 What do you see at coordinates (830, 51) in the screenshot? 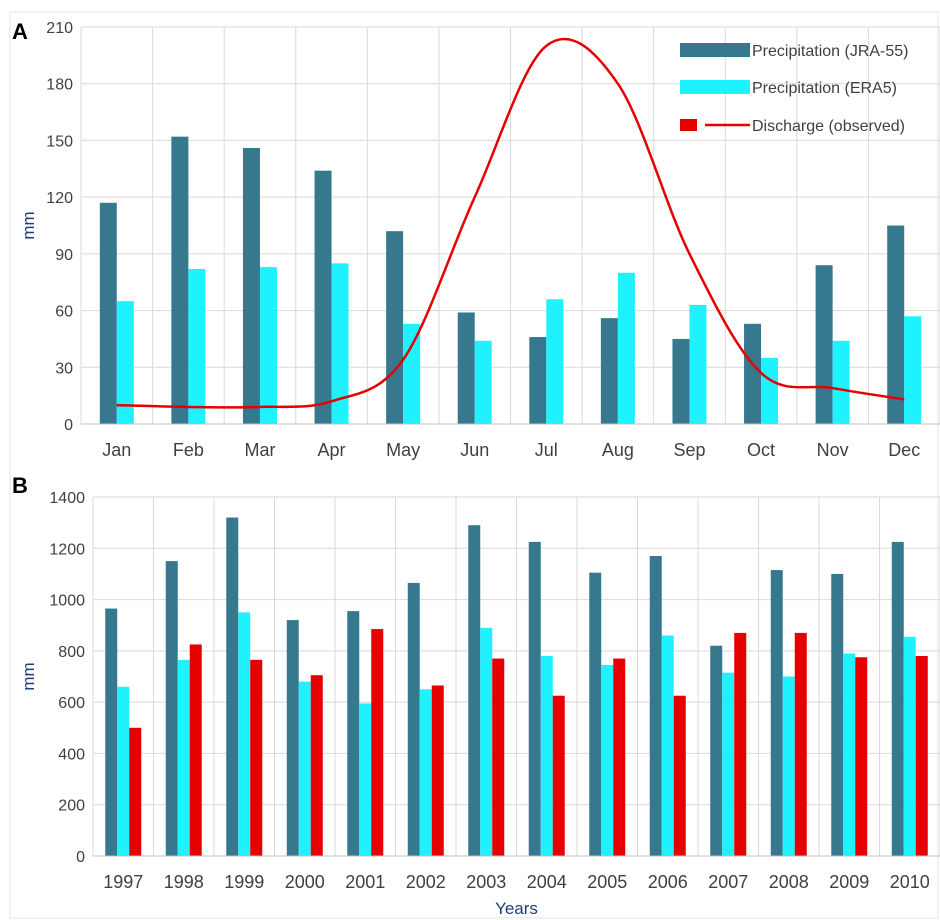
I see `legend-label: Precipitation (JRA-55)` at bounding box center [830, 51].